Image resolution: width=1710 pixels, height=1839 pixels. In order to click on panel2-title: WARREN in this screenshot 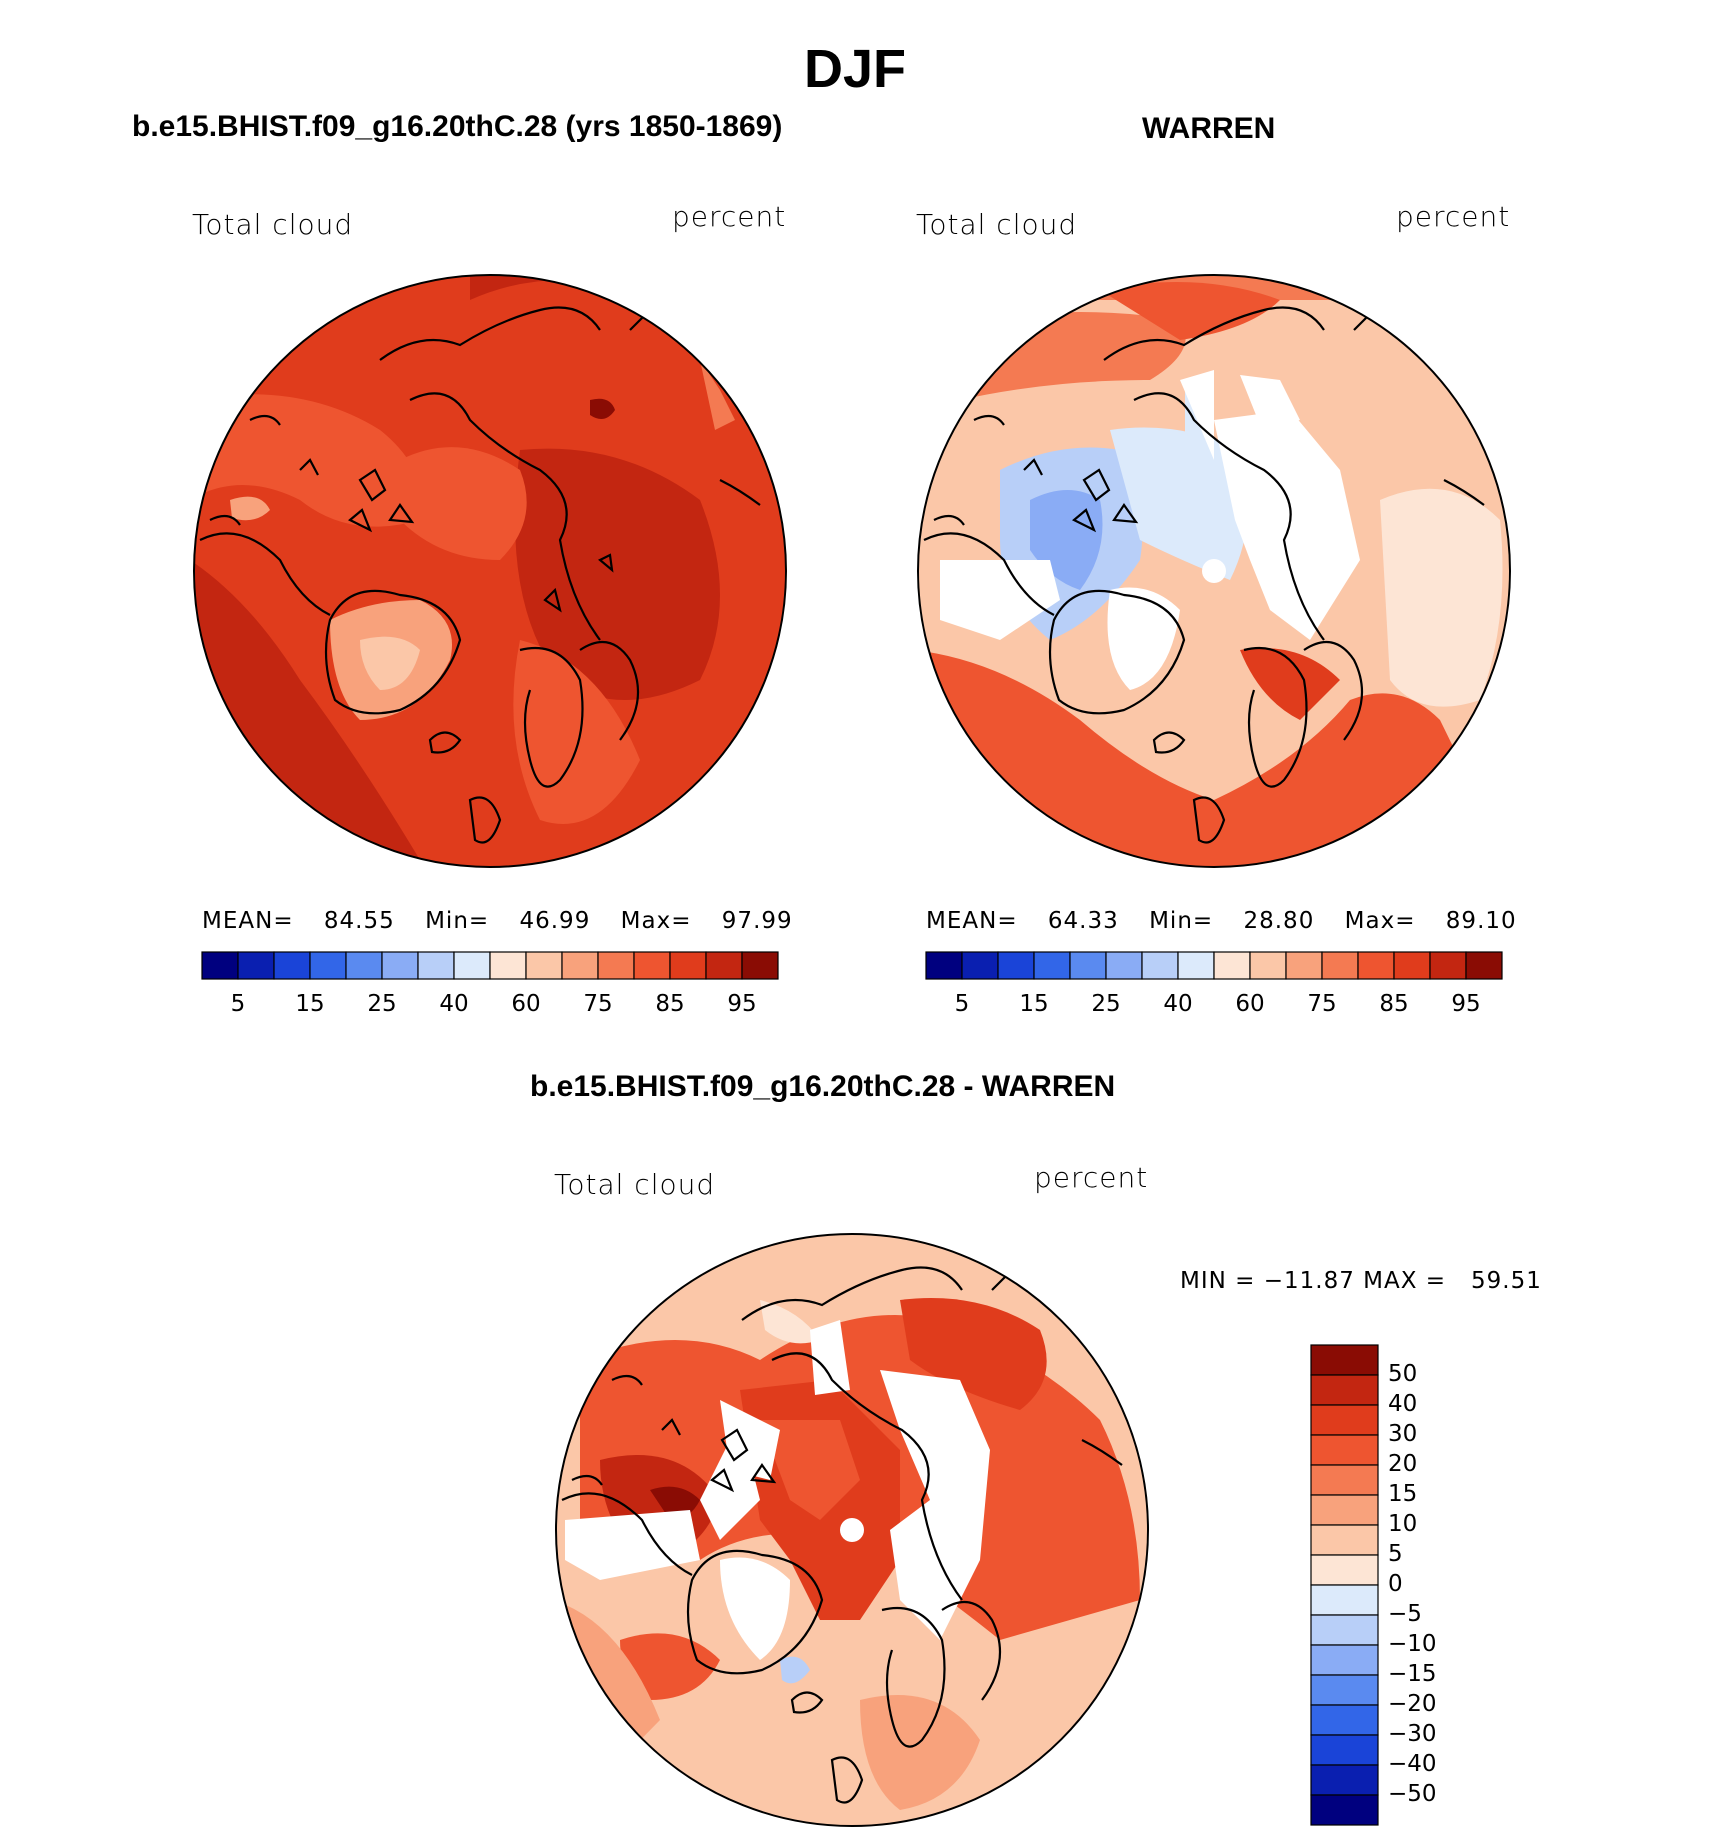, I will do `click(1209, 128)`.